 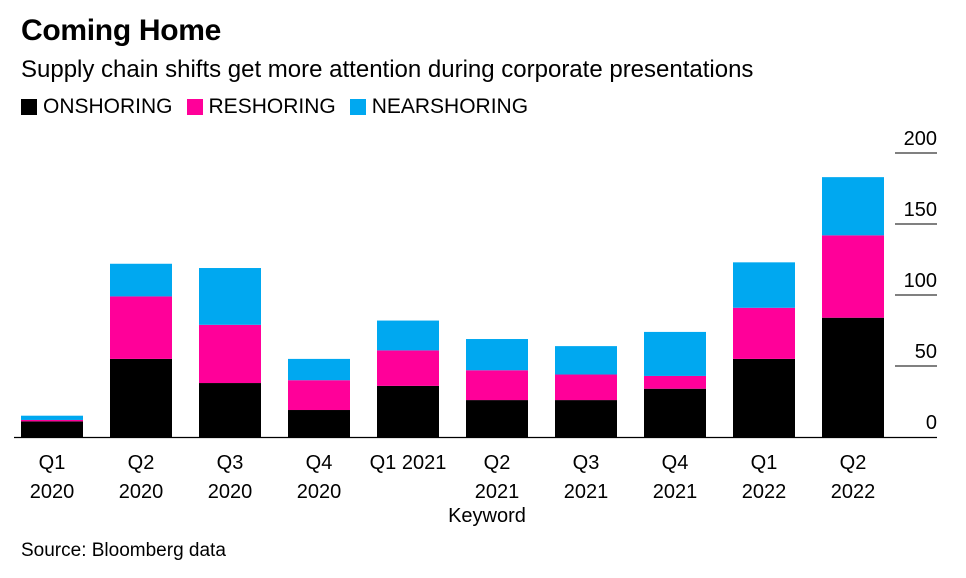 I want to click on legend-item-nearshoring: NEARSHORING, so click(x=439, y=107).